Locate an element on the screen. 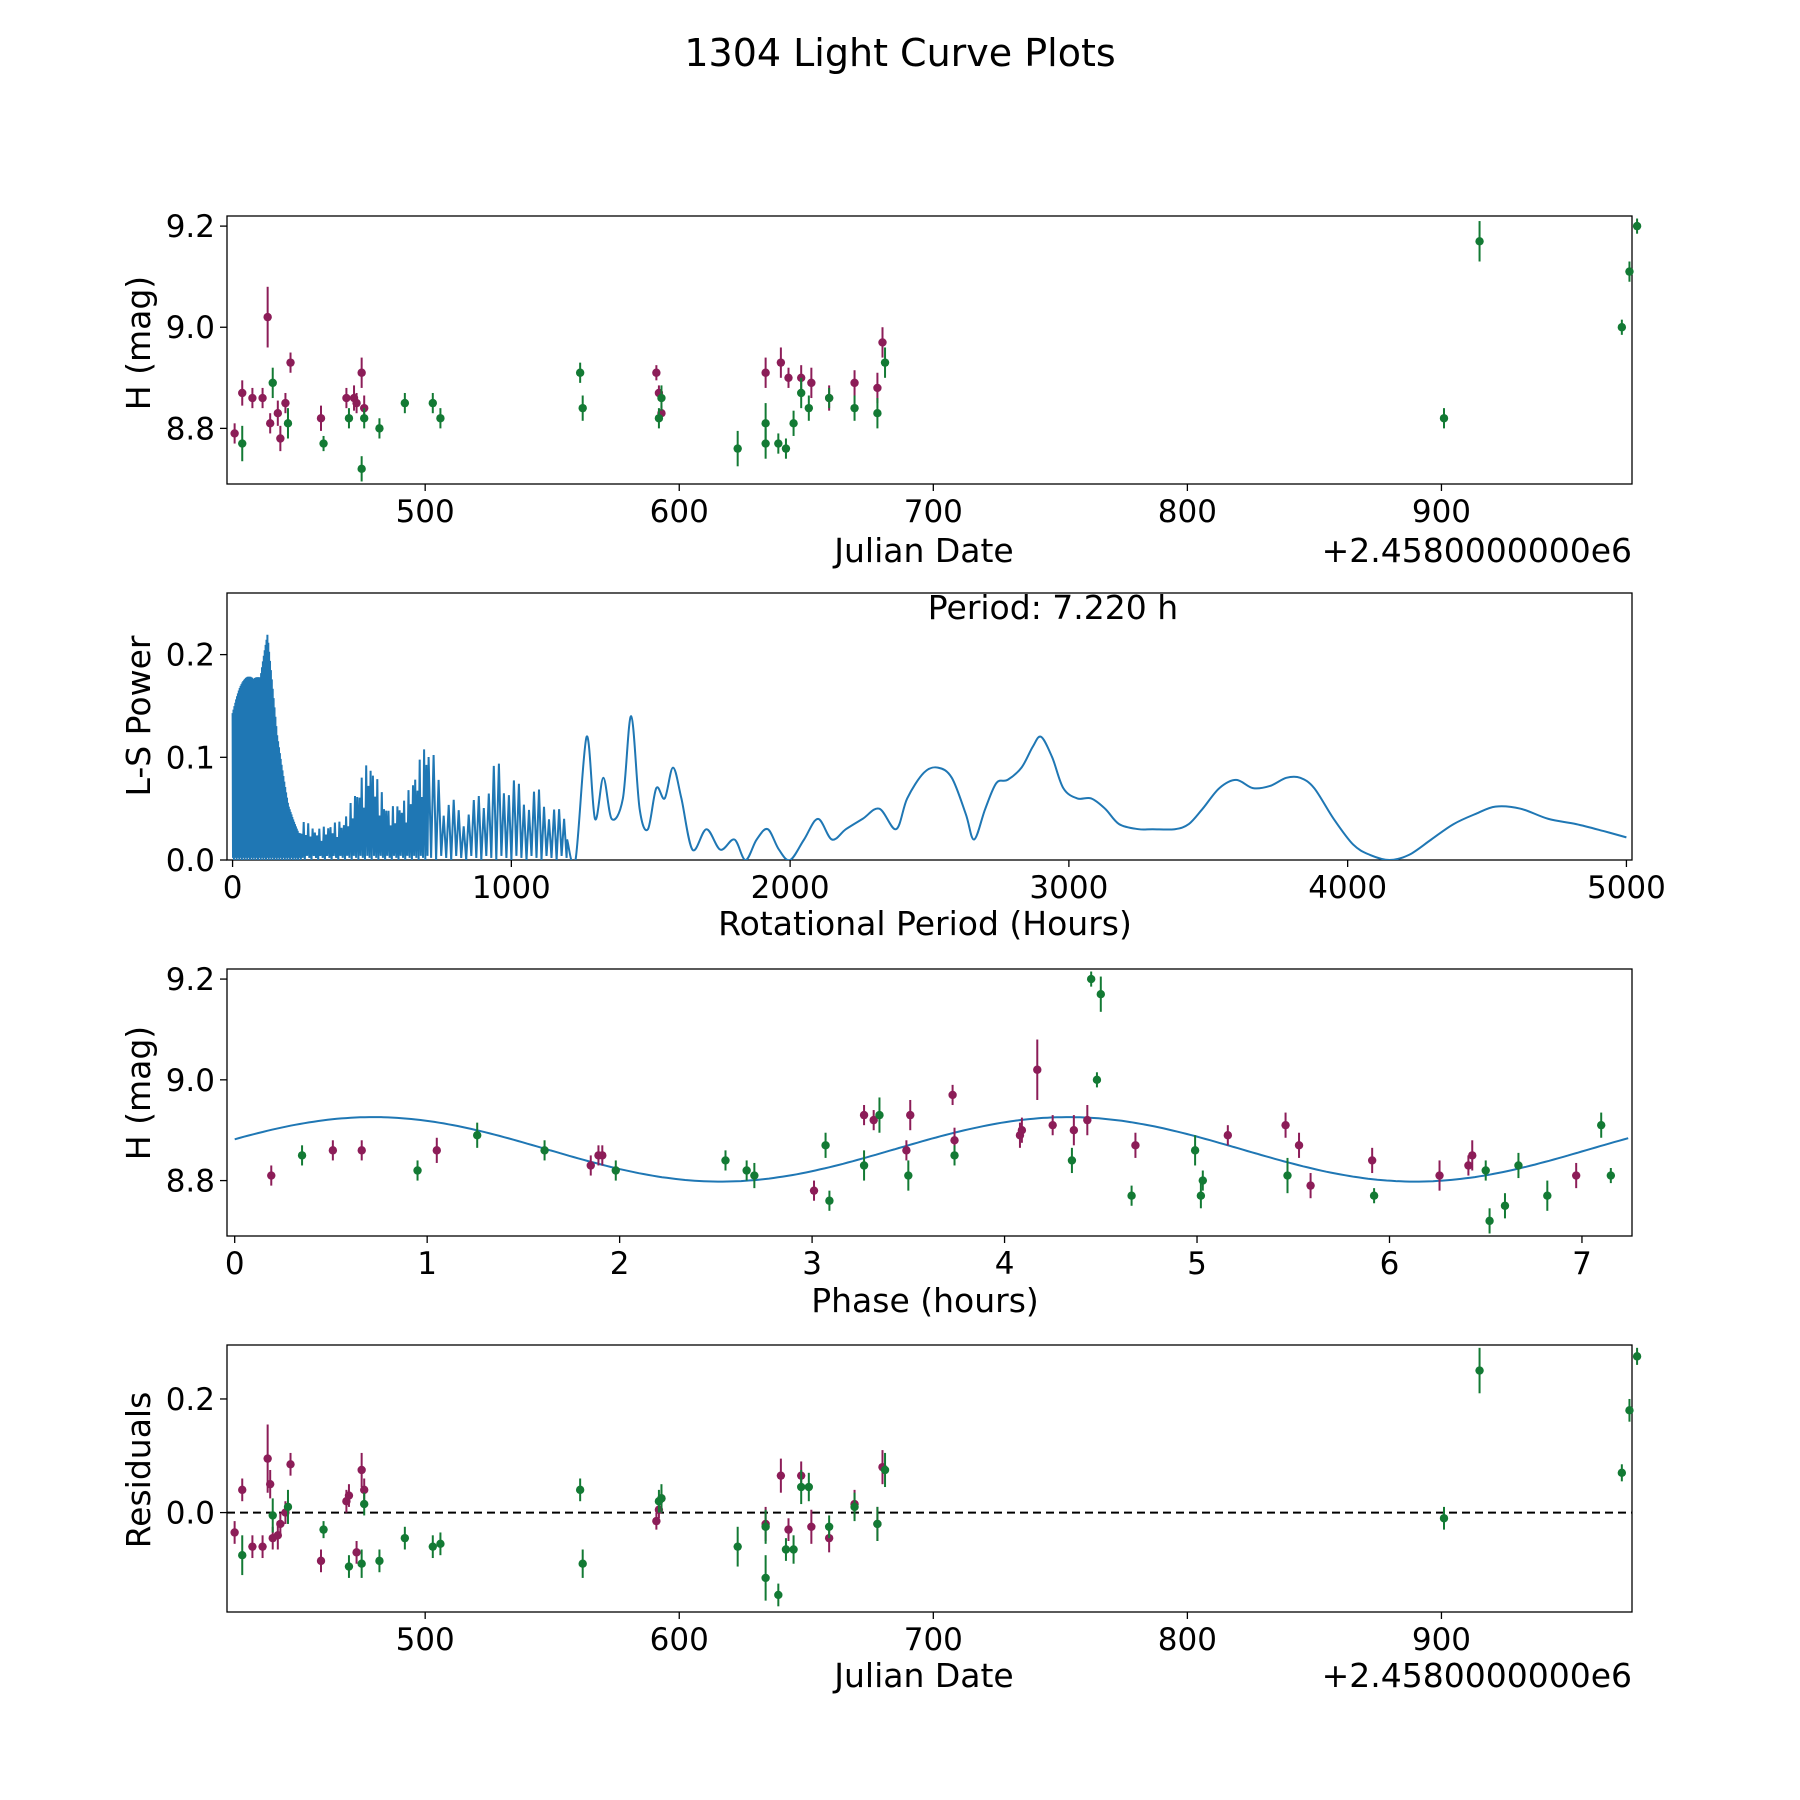 Image resolution: width=1800 pixels, height=1800 pixels. panel2-ytick-label: 0.1 is located at coordinates (190, 758).